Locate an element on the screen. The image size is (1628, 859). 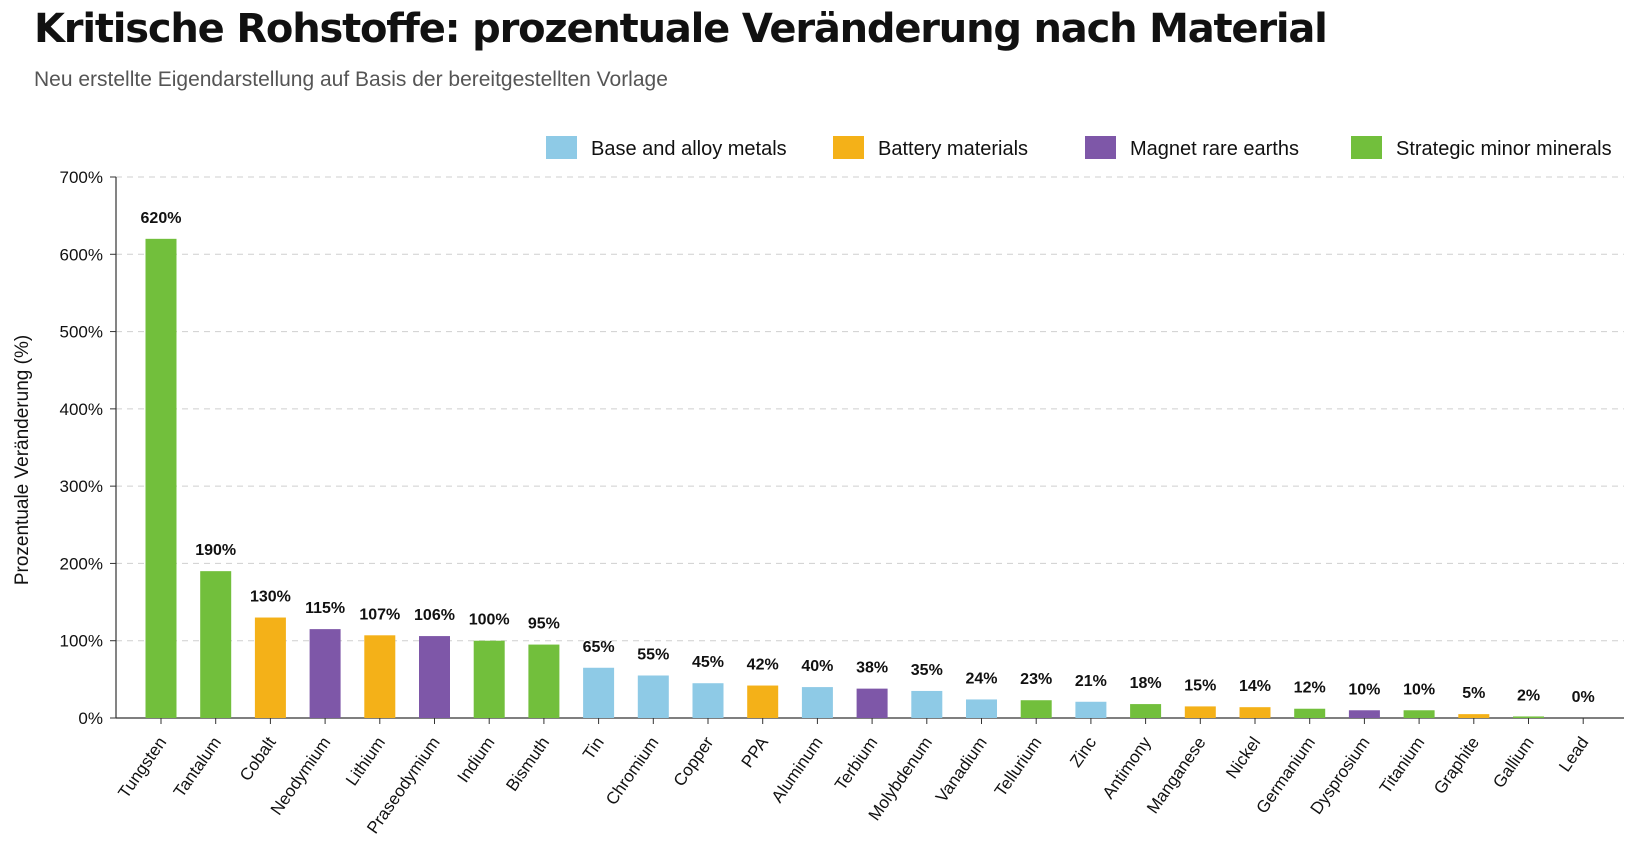
x-tick-label: Titanium is located at coordinates (1402, 765).